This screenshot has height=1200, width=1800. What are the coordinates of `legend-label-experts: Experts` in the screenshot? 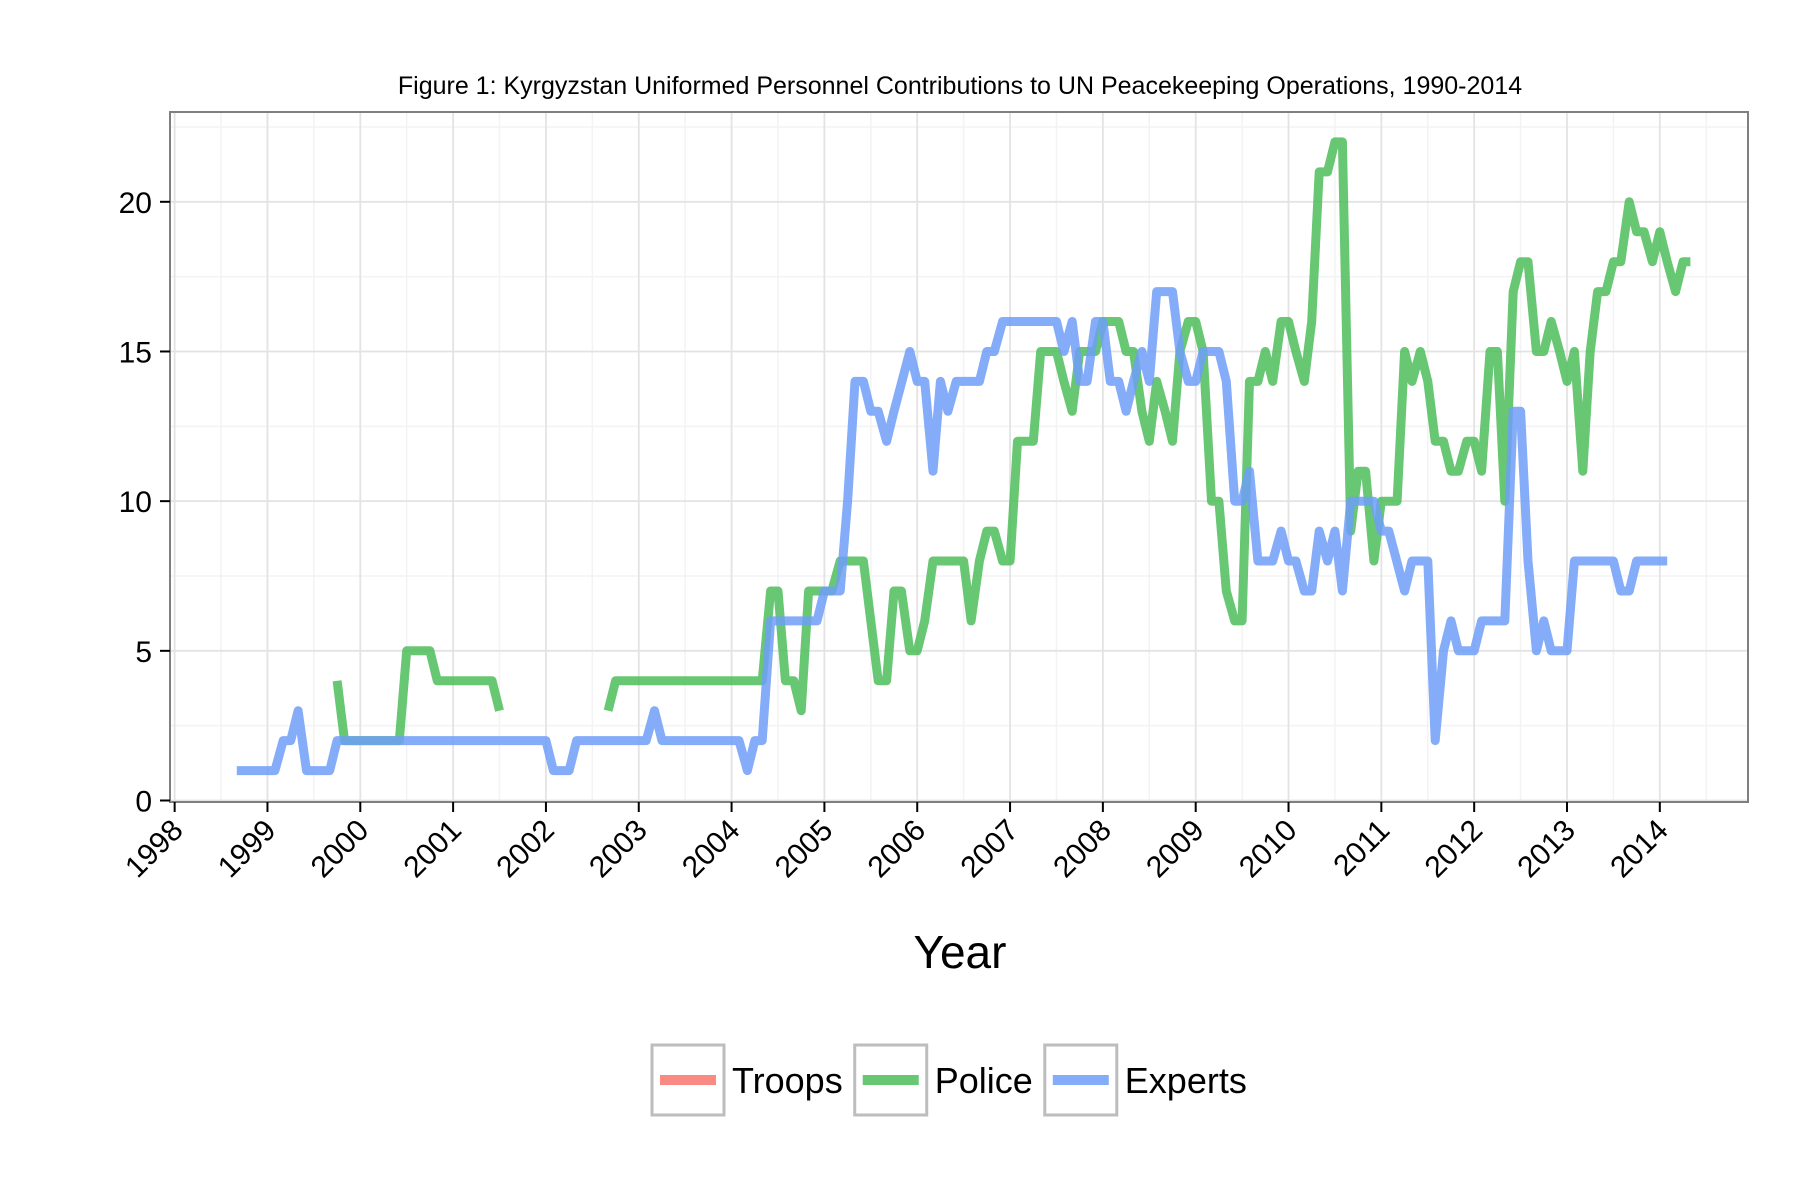 It's located at (1186, 1080).